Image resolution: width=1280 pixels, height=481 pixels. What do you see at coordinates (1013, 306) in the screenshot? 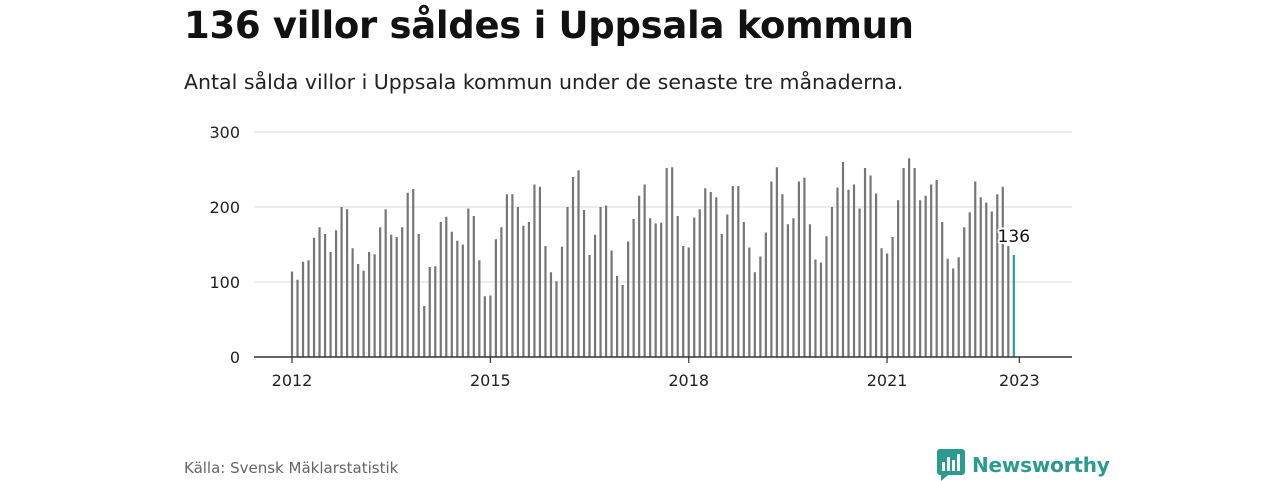
I see `highlight-bar` at bounding box center [1013, 306].